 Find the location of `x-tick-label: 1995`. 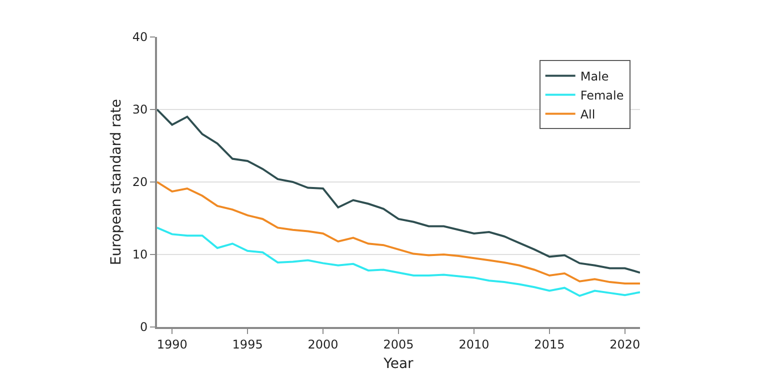

x-tick-label: 1995 is located at coordinates (247, 344).